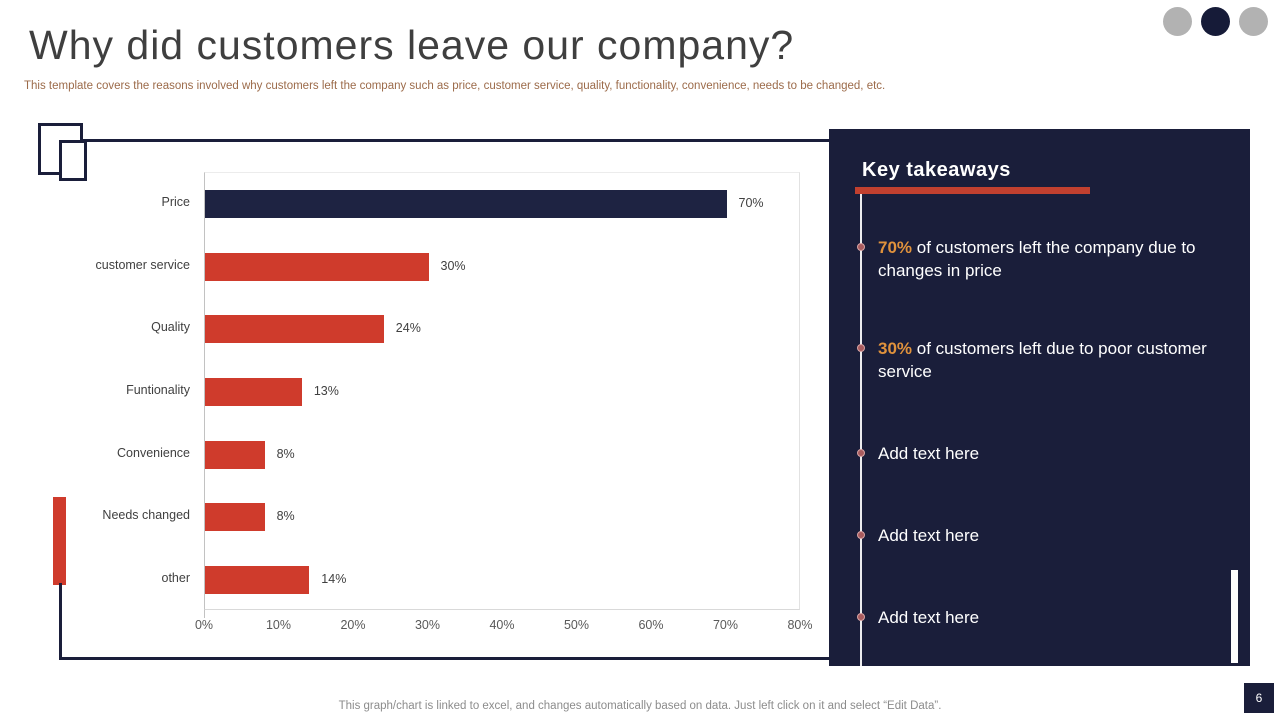  What do you see at coordinates (353, 625) in the screenshot?
I see `x-axis-tick-label: 20%` at bounding box center [353, 625].